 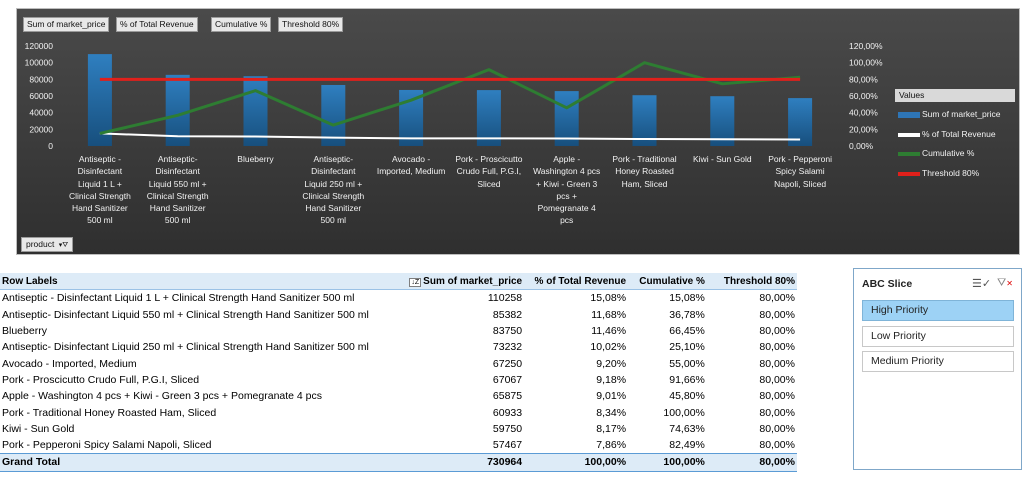 I want to click on y-right-tick-label: 120,00%, so click(x=866, y=46).